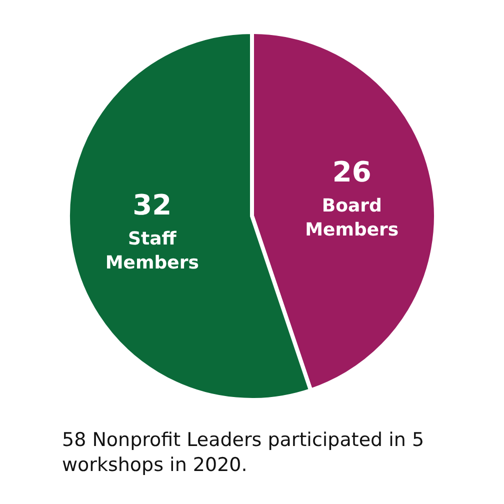 The height and width of the screenshot is (504, 504). I want to click on slice-label: Board Members, so click(352, 218).